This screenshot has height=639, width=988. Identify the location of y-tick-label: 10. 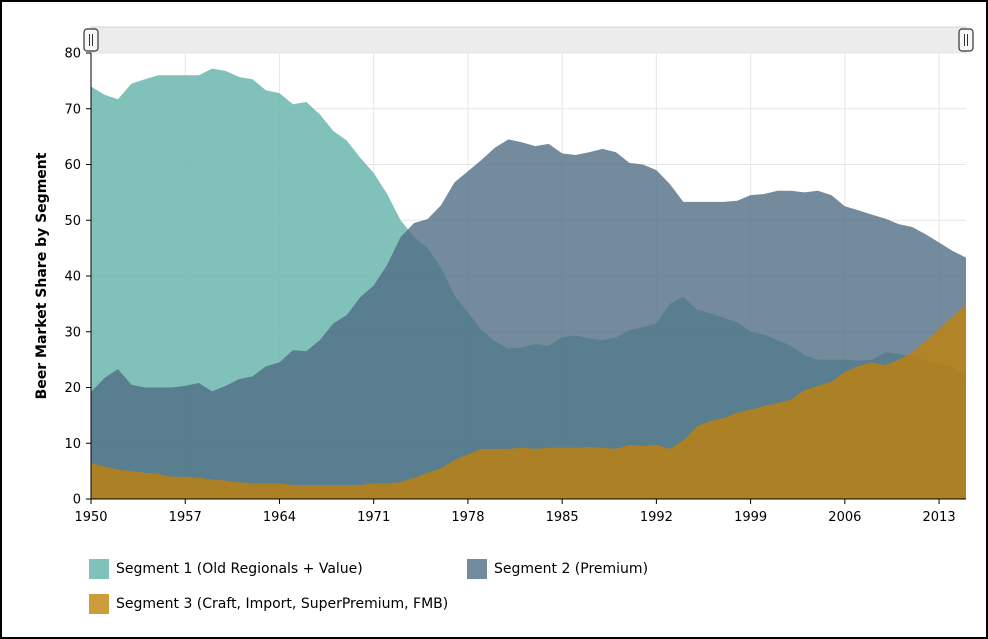
(72, 444).